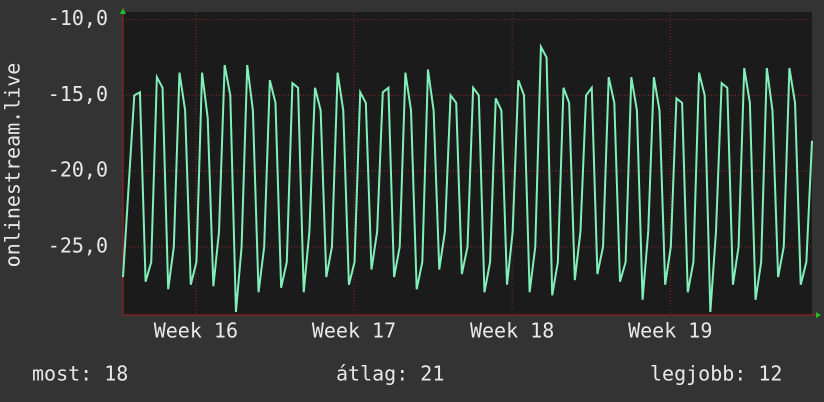 The height and width of the screenshot is (402, 824). What do you see at coordinates (13, 165) in the screenshot?
I see `y-axis-label: onlinestream.live` at bounding box center [13, 165].